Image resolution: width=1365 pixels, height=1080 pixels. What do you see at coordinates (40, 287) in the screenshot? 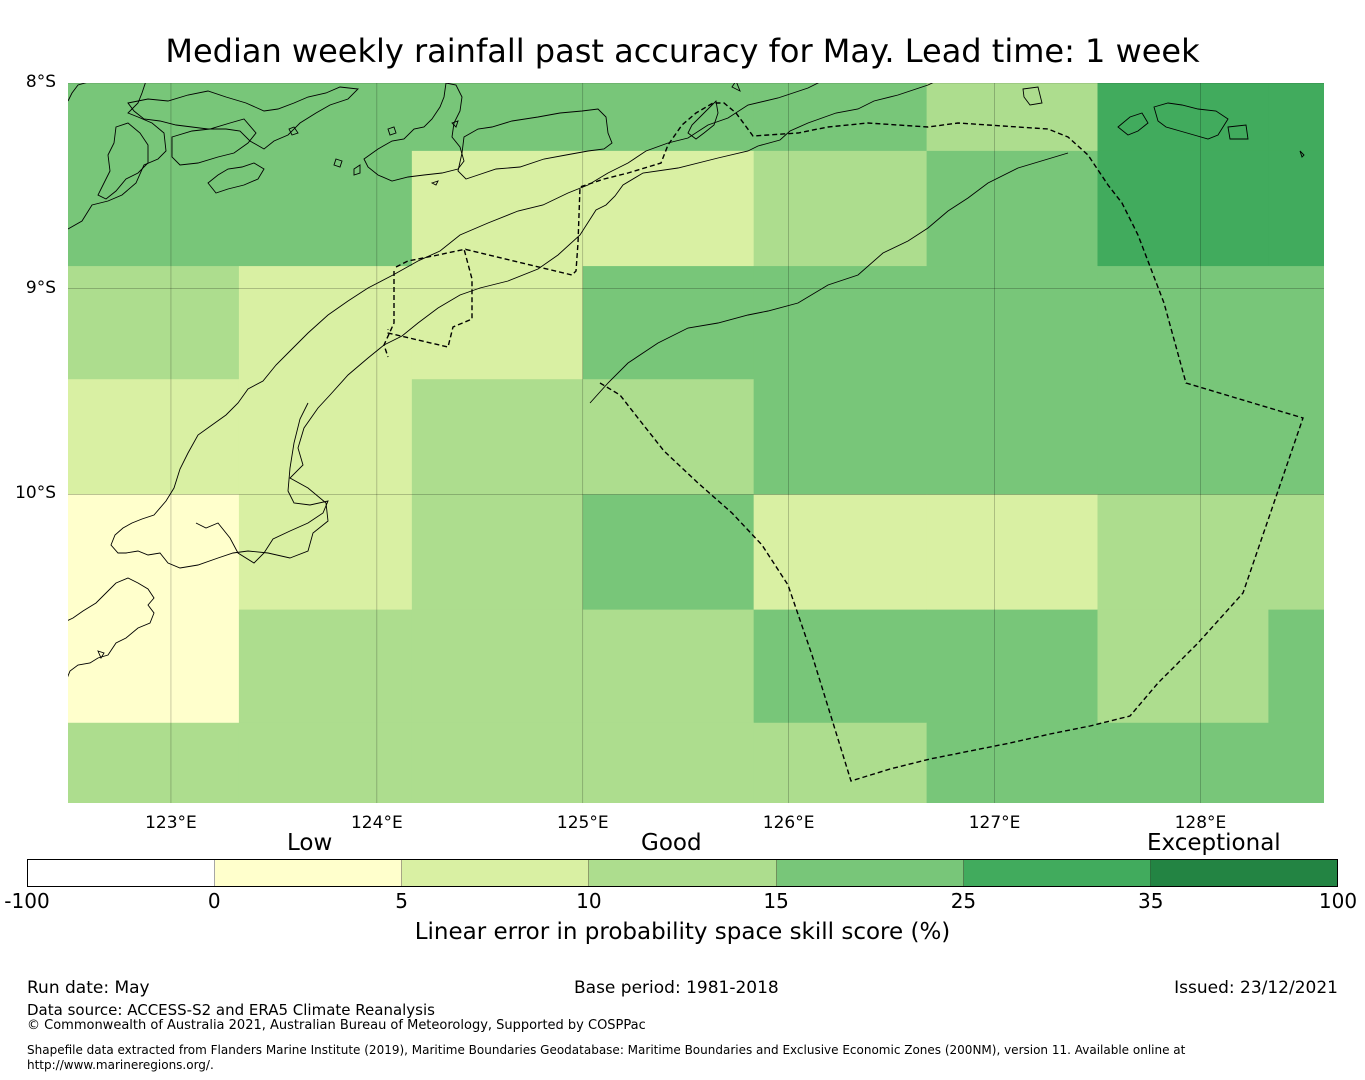
I see `latitude-label: 9°S` at bounding box center [40, 287].